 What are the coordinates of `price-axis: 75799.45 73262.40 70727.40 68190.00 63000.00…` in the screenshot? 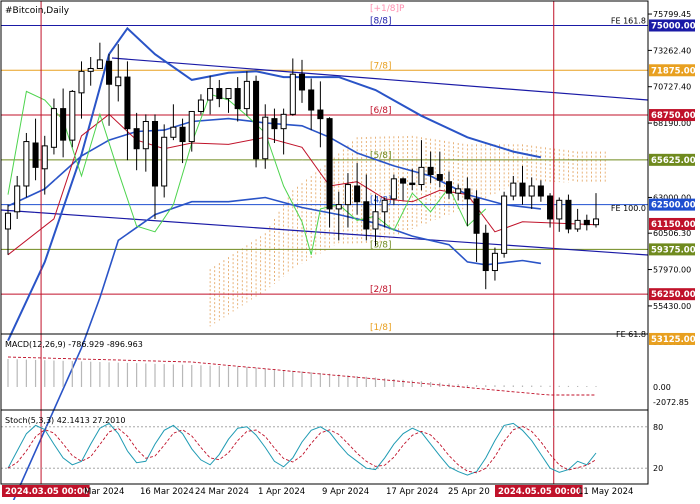 It's located at (669, 160).